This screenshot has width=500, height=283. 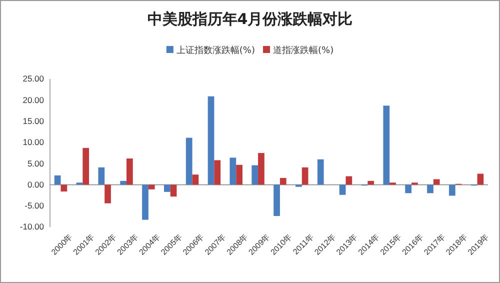 I want to click on y-tick-label: 25.00, so click(x=33, y=79).